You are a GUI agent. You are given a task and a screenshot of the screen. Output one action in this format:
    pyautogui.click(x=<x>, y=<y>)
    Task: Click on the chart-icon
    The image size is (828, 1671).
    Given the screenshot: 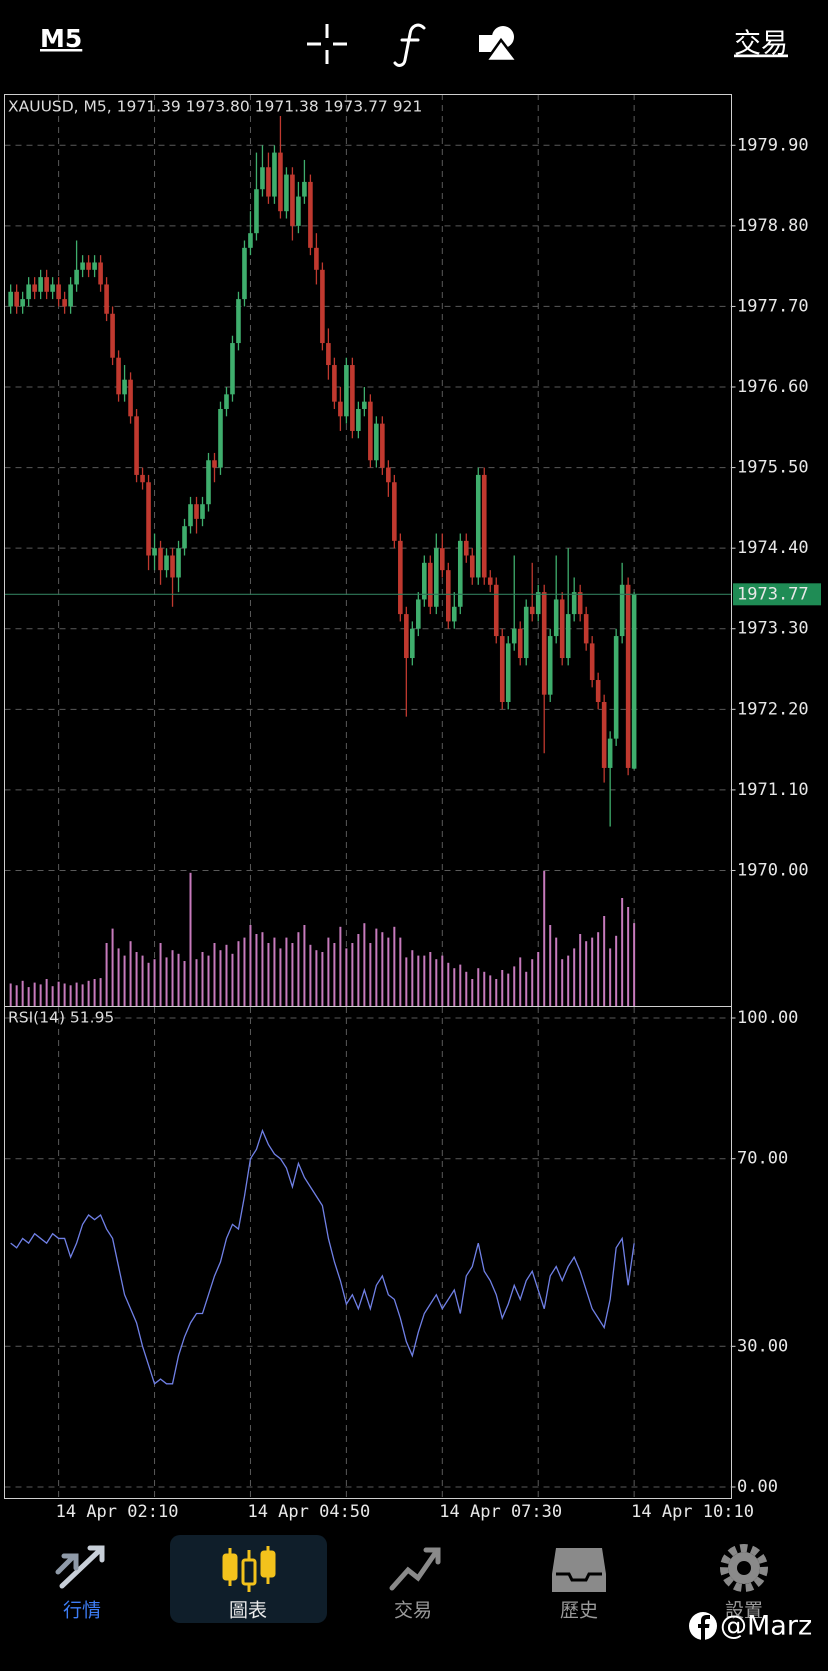 What is the action you would take?
    pyautogui.click(x=249, y=1569)
    